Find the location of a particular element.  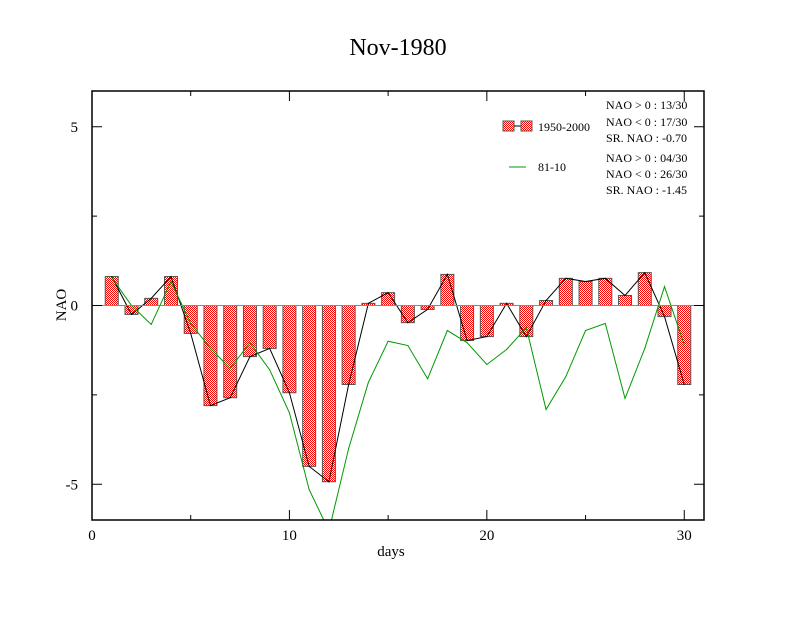

x-axis-label: days is located at coordinates (391, 552).